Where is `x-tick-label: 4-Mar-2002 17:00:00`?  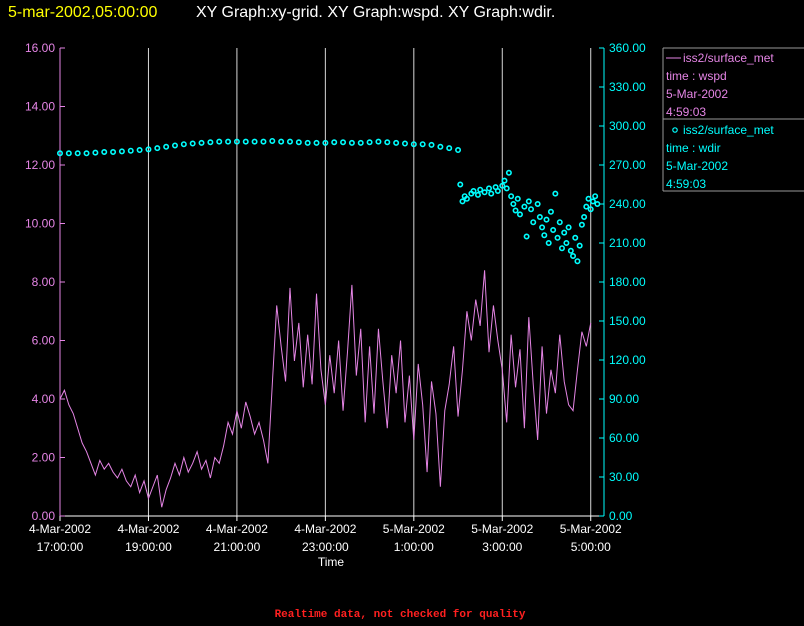
x-tick-label: 4-Mar-2002 17:00:00 is located at coordinates (60, 538).